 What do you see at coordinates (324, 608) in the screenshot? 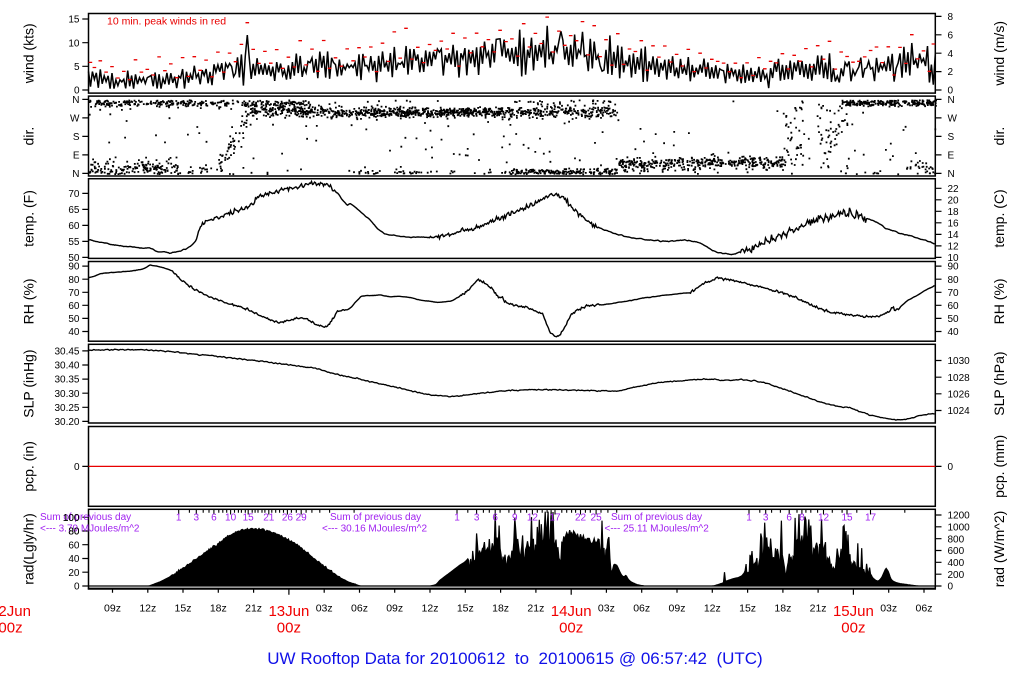
I see `svg-text: 03z` at bounding box center [324, 608].